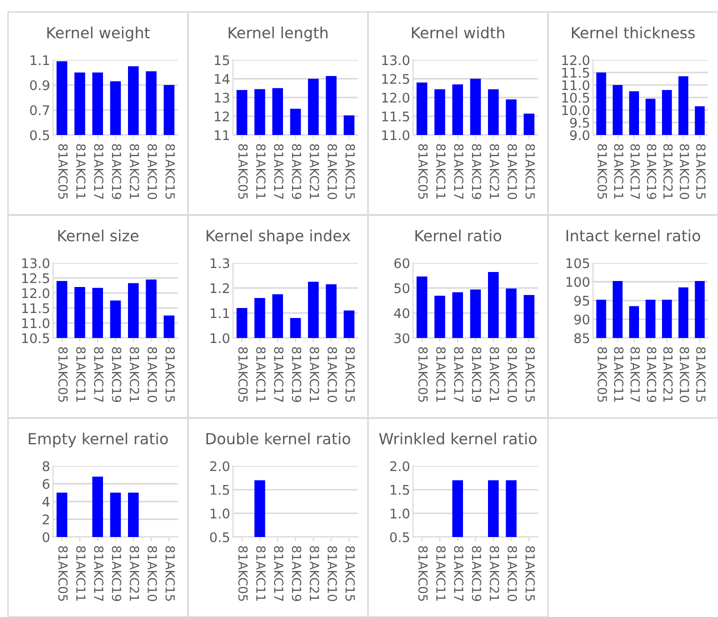  Describe the element at coordinates (46, 466) in the screenshot. I see `y-tick-label: 8` at that location.